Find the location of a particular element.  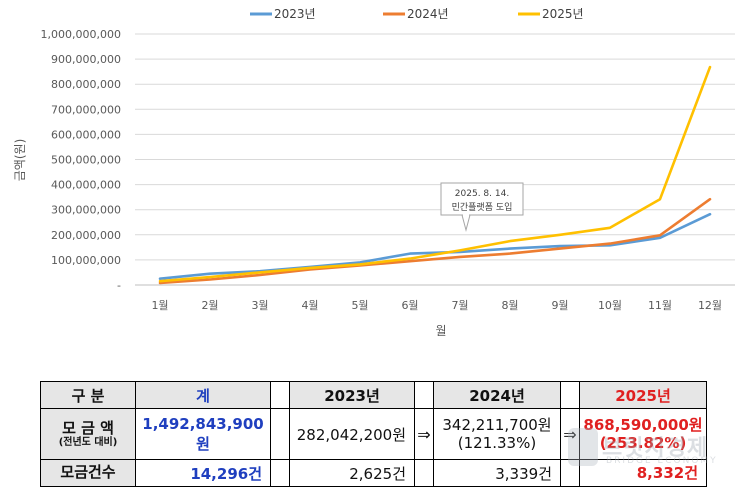

y-tick-label: 800,000,000 is located at coordinates (86, 84).